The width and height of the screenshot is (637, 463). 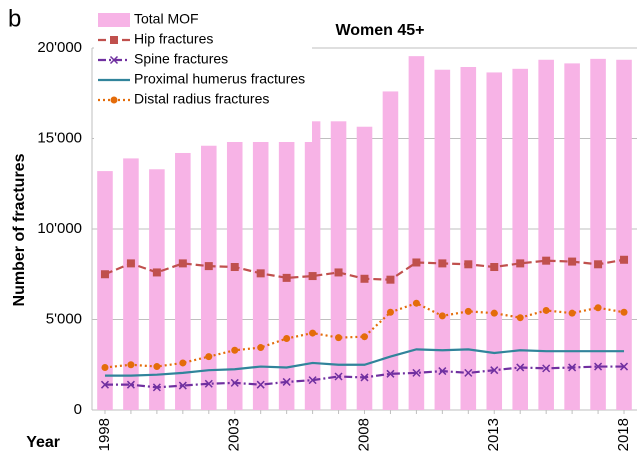 I want to click on y-tick-label: 15'000, so click(x=59, y=137).